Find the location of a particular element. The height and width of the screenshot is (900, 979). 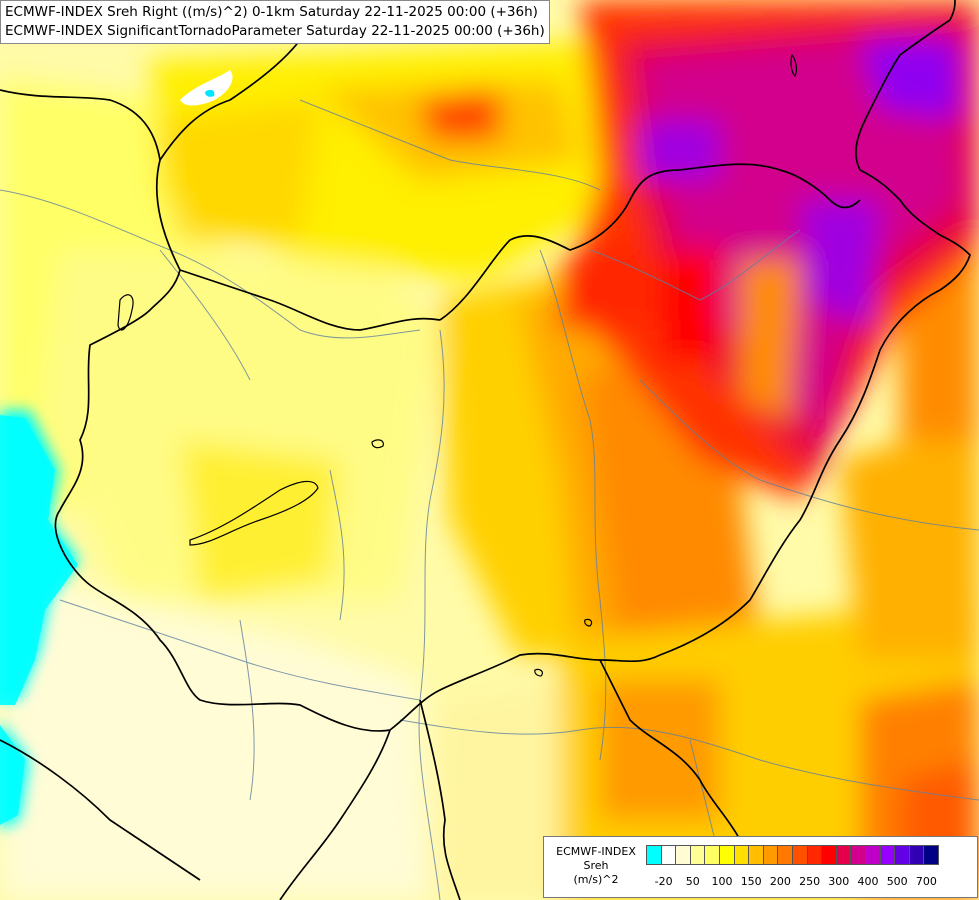

legend-swatches is located at coordinates (792, 855).